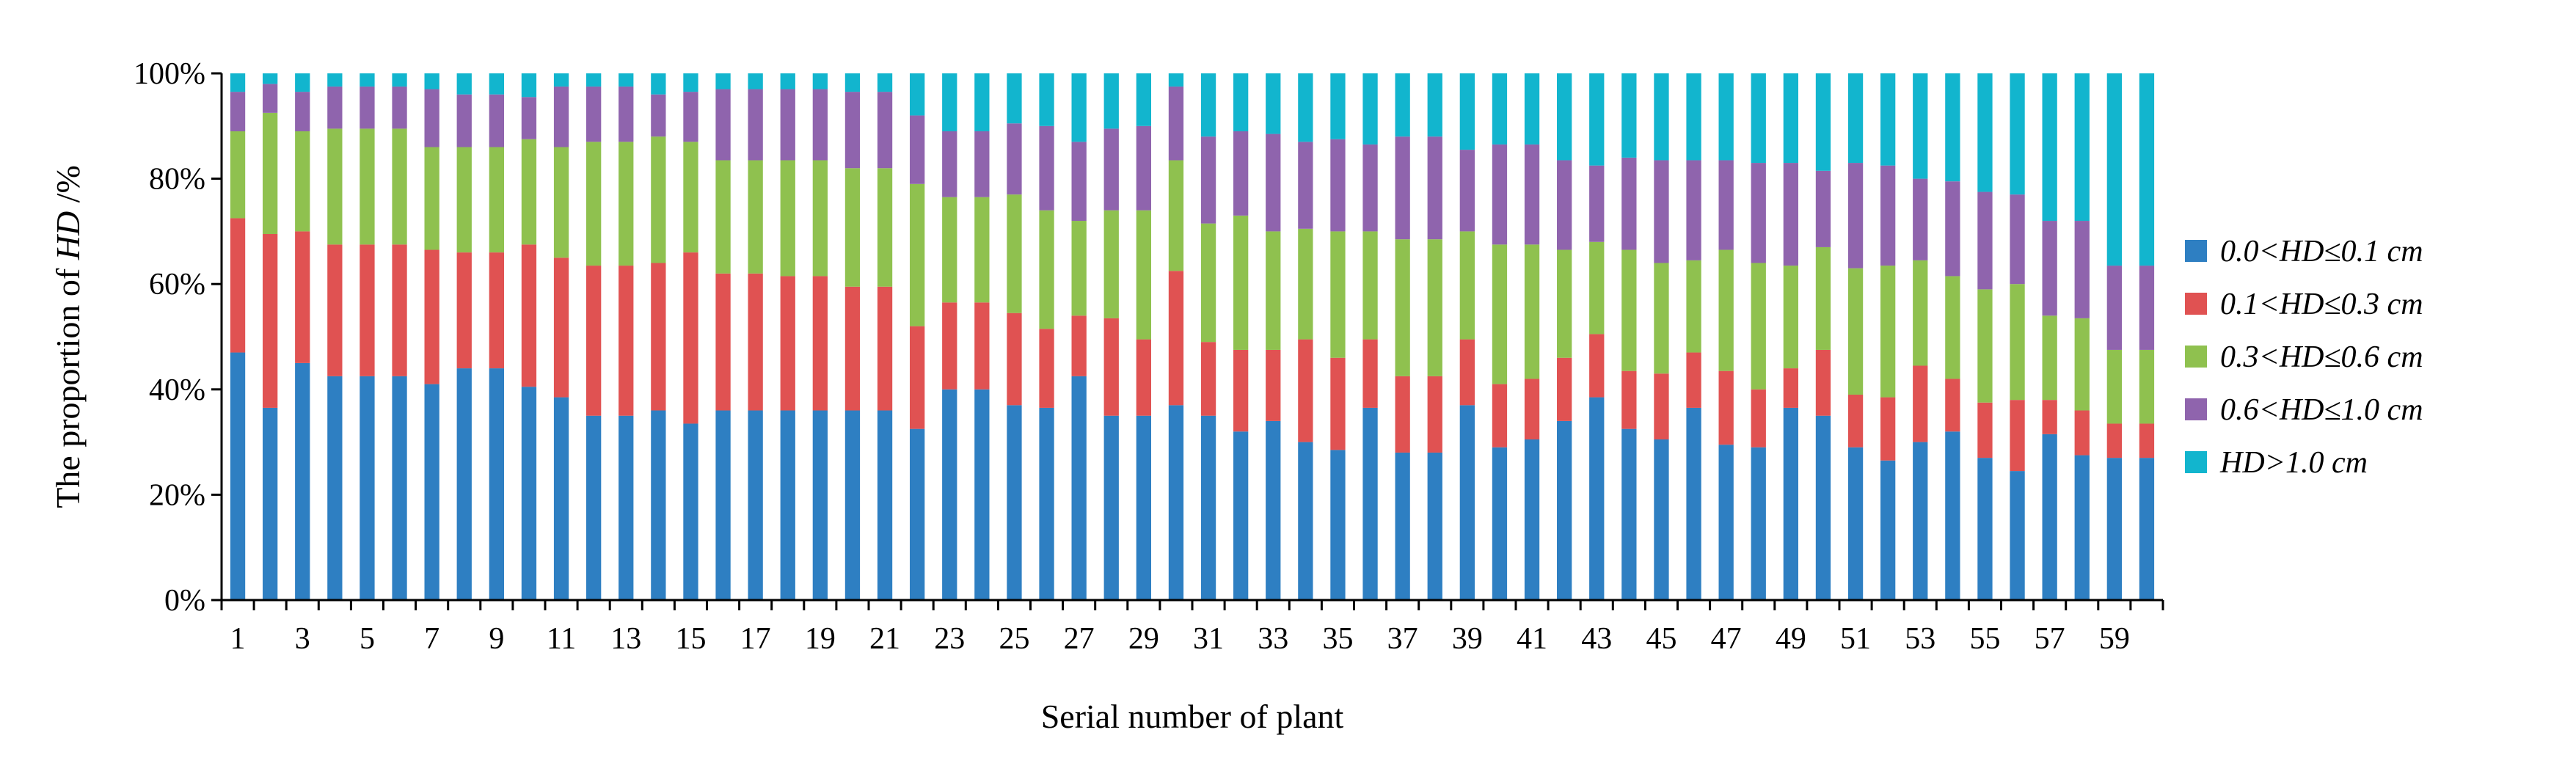 This screenshot has height=782, width=2576. What do you see at coordinates (561, 639) in the screenshot?
I see `x-tick-label: 11` at bounding box center [561, 639].